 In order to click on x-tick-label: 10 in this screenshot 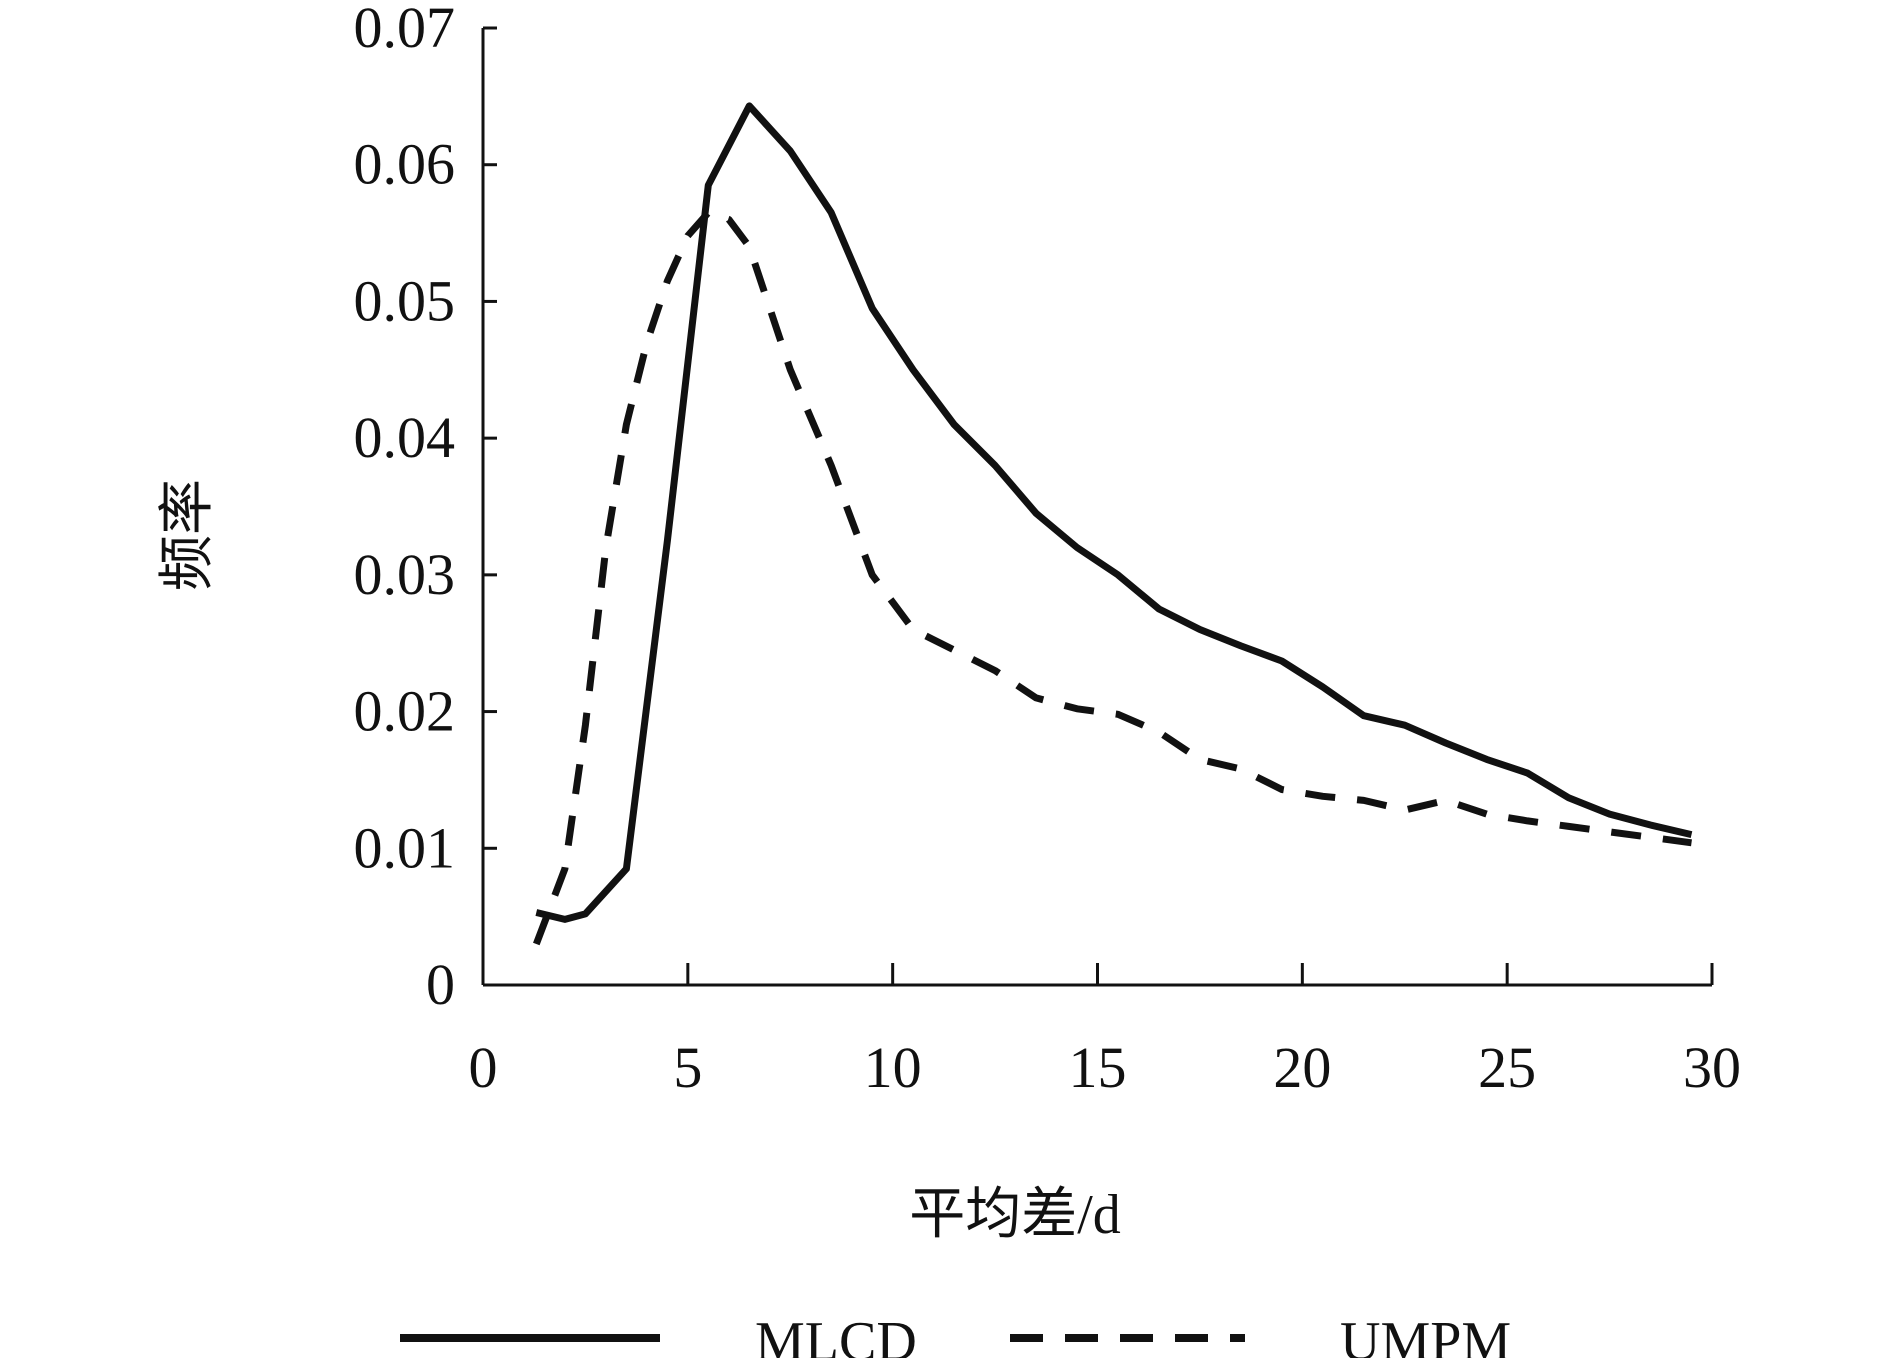, I will do `click(893, 1067)`.